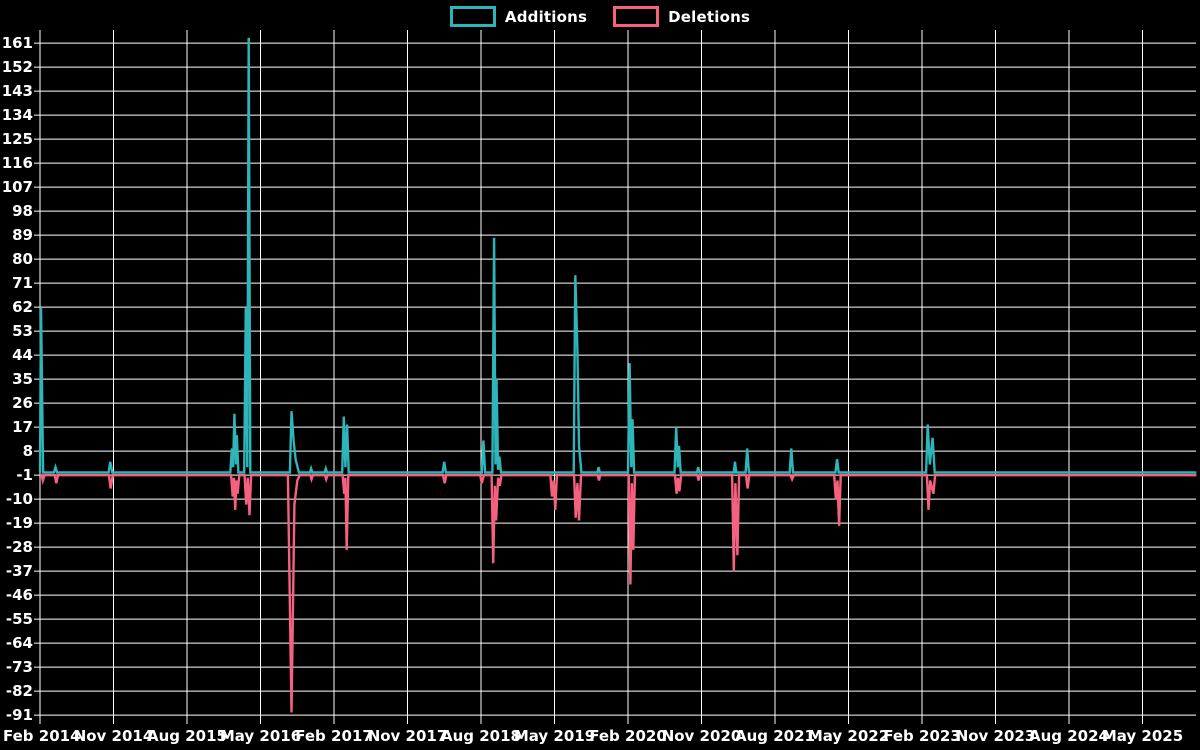 This screenshot has height=750, width=1200. What do you see at coordinates (28, 451) in the screenshot?
I see `y-tick-label: 8` at bounding box center [28, 451].